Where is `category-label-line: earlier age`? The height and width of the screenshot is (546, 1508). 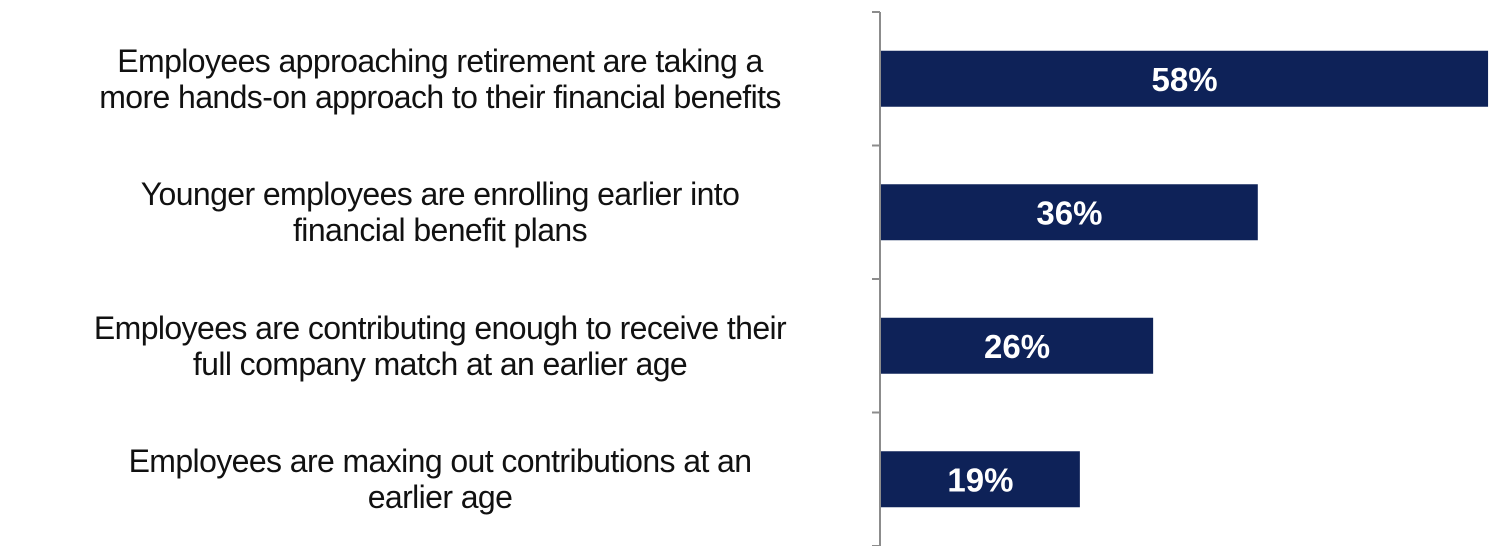 category-label-line: earlier age is located at coordinates (440, 497).